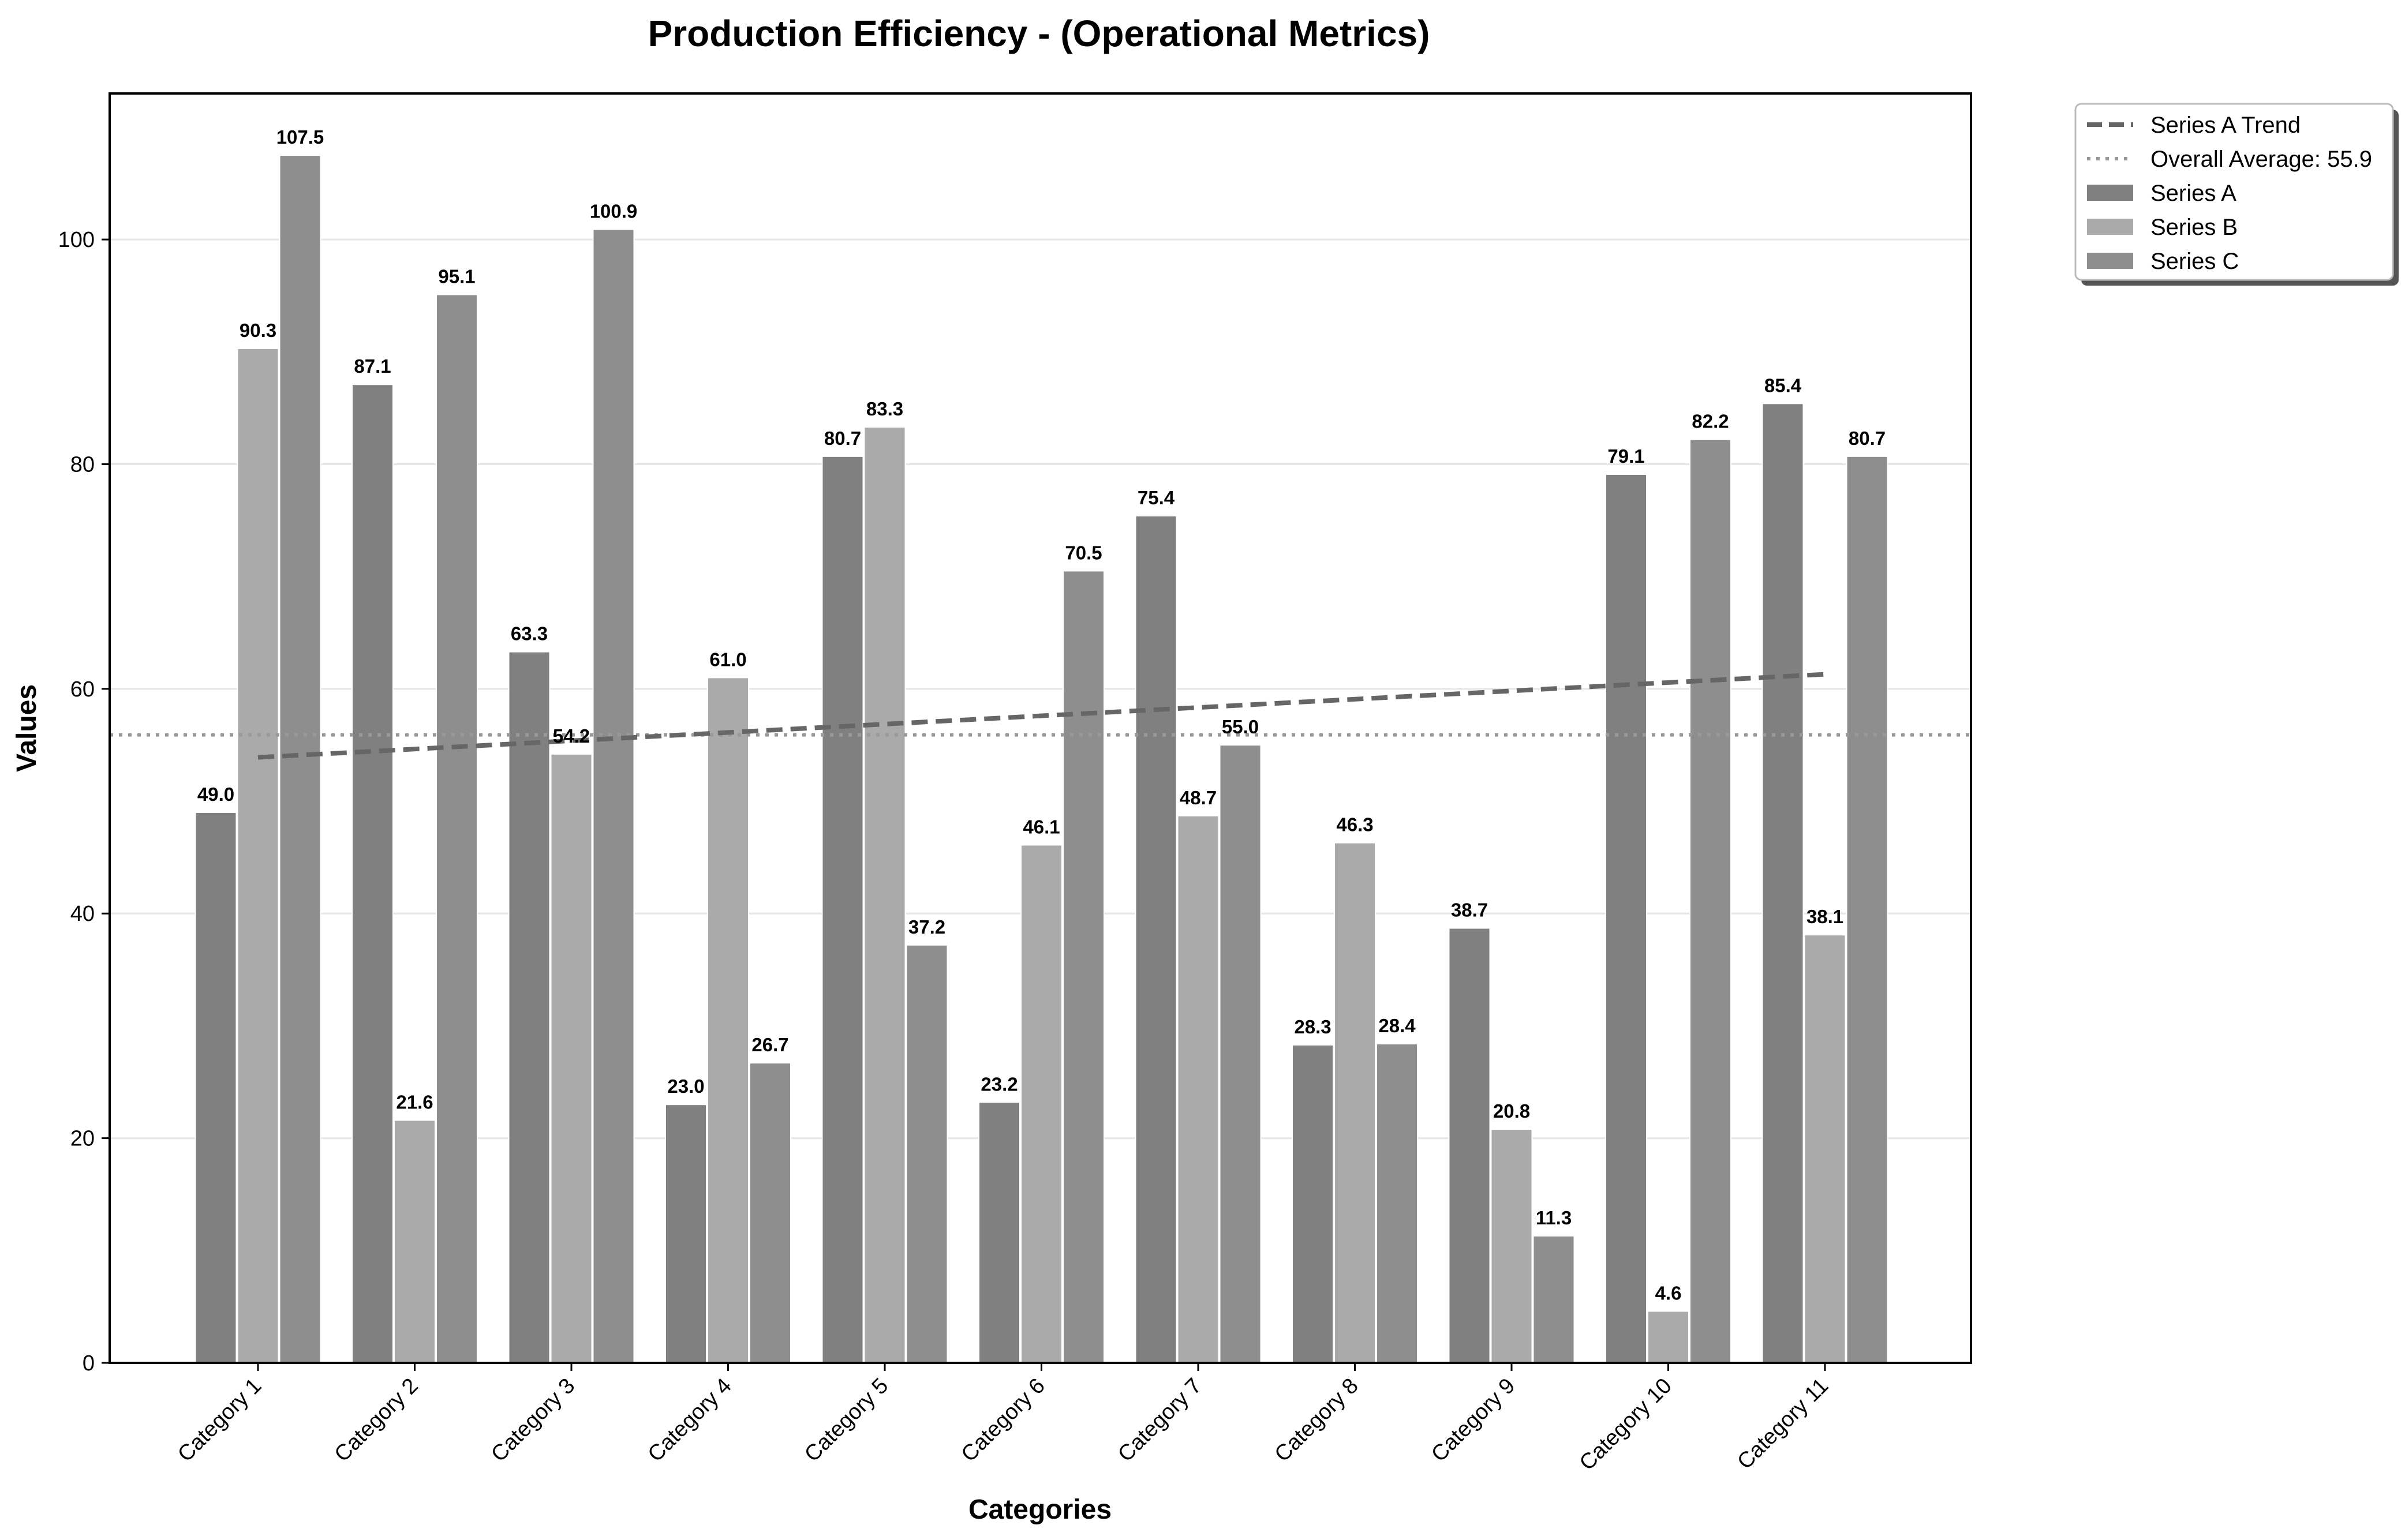 The height and width of the screenshot is (1540, 2405). What do you see at coordinates (529, 634) in the screenshot?
I see `data-label: 63.3` at bounding box center [529, 634].